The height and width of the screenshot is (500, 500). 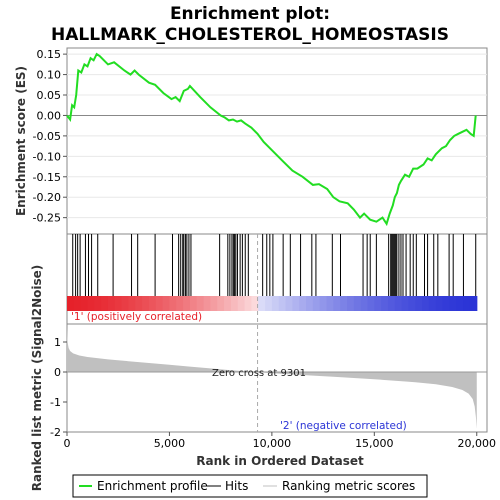 I want to click on es-y-tick-label: -0.25, so click(x=47, y=218).